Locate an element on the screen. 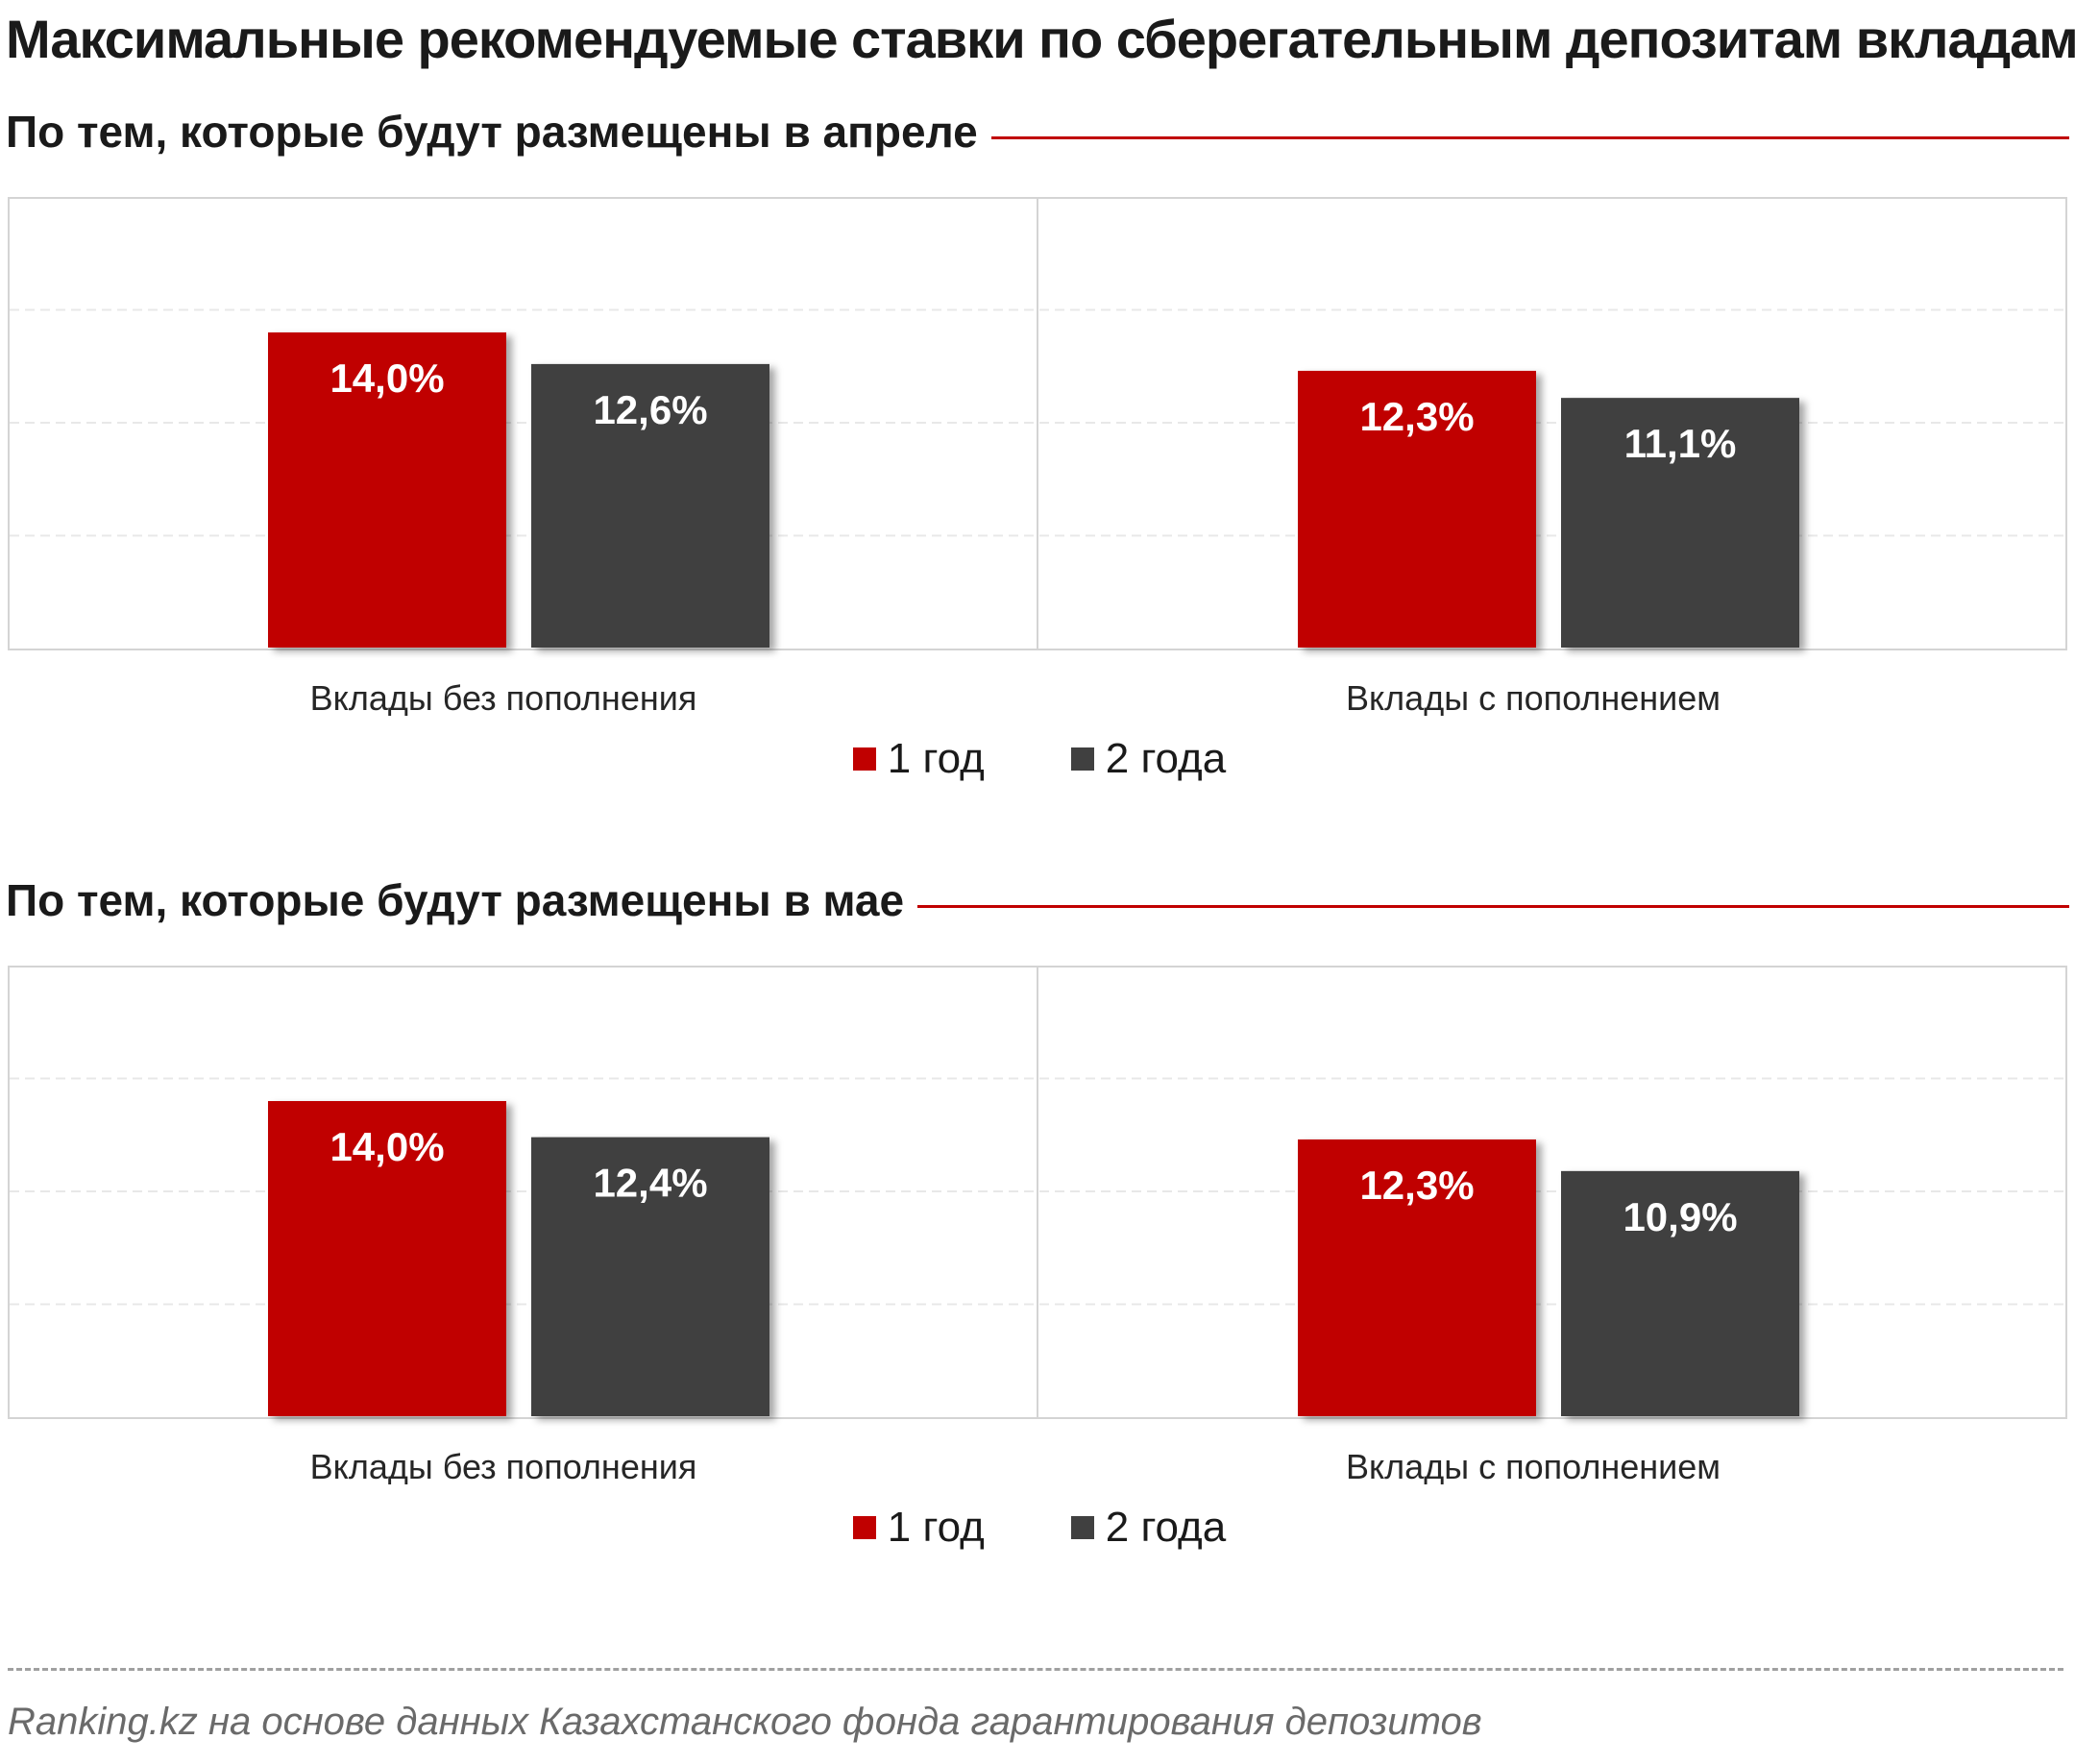  footer-divider is located at coordinates (1035, 1669).